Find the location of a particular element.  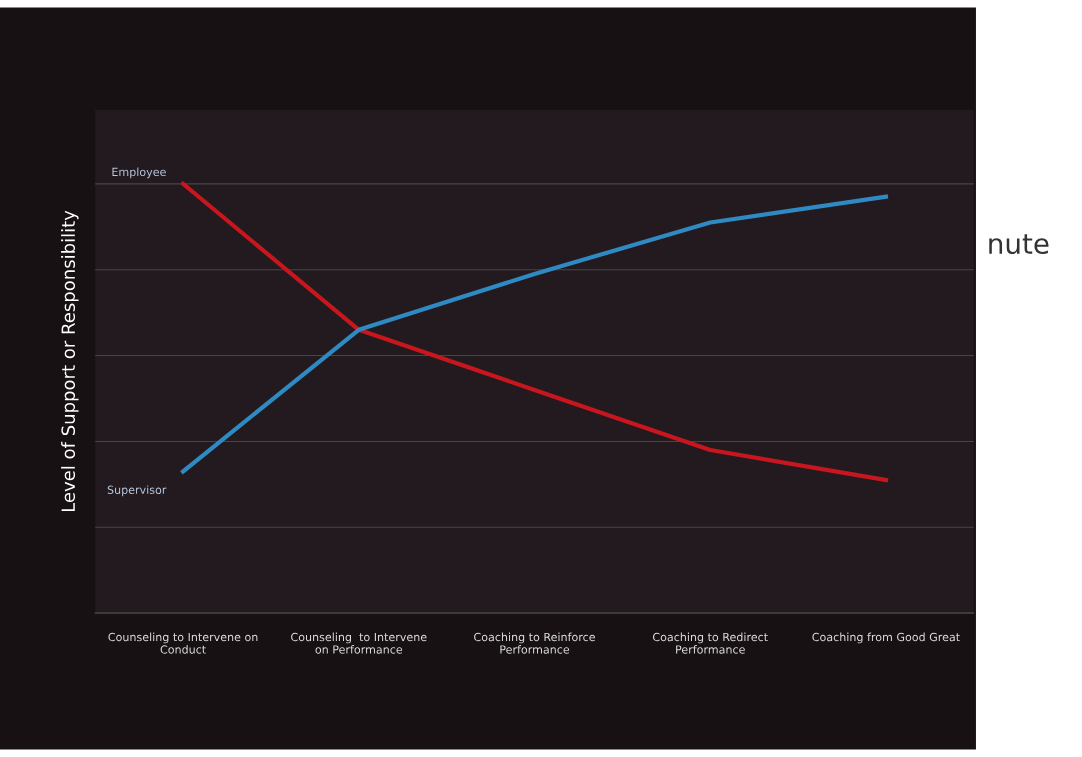

text: nute is located at coordinates (1019, 244).